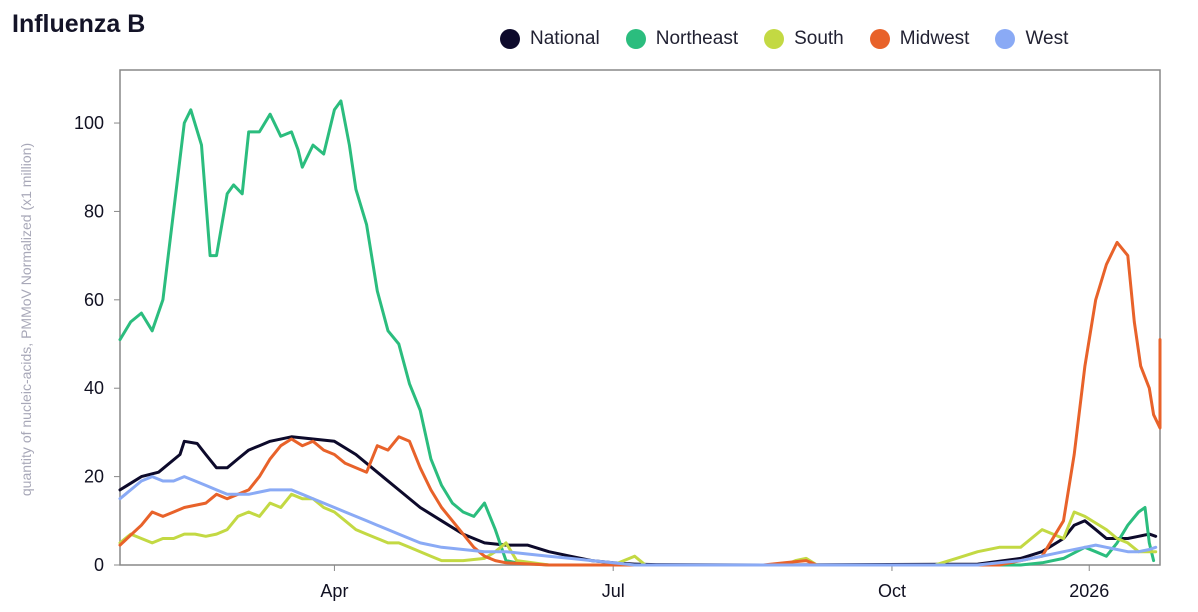 Image resolution: width=1198 pixels, height=612 pixels. Describe the element at coordinates (613, 591) in the screenshot. I see `x-tick-label: Jul` at that location.